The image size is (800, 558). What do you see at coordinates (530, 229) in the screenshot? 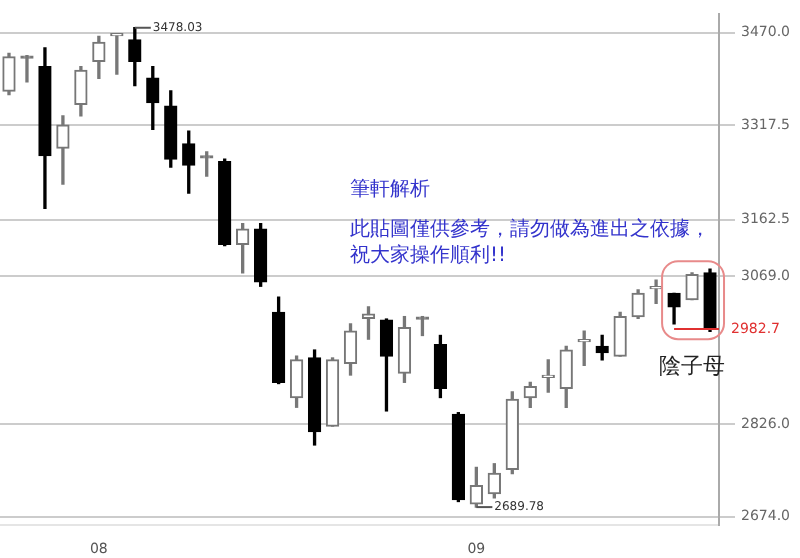
I see `annotation: 此貼圖僅供參考，請勿做為進出之依據，` at bounding box center [530, 229].